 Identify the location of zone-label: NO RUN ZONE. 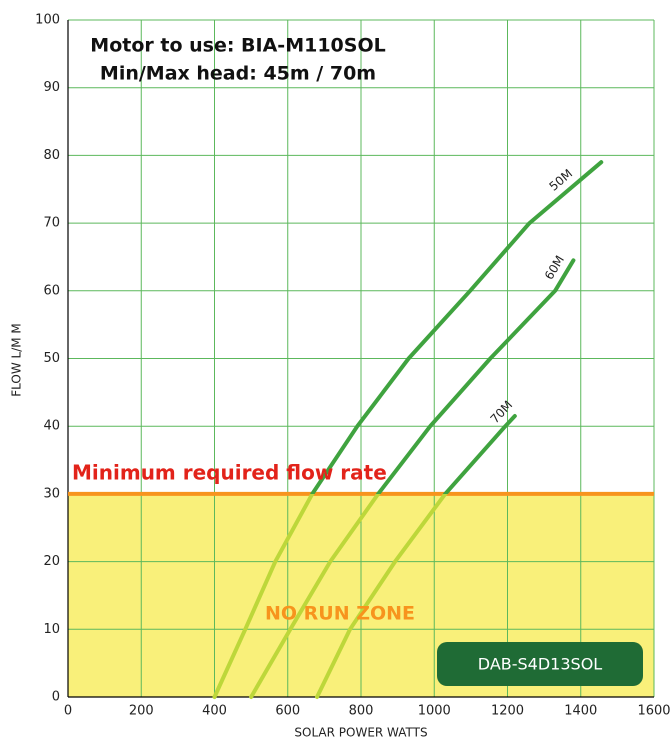
(340, 614).